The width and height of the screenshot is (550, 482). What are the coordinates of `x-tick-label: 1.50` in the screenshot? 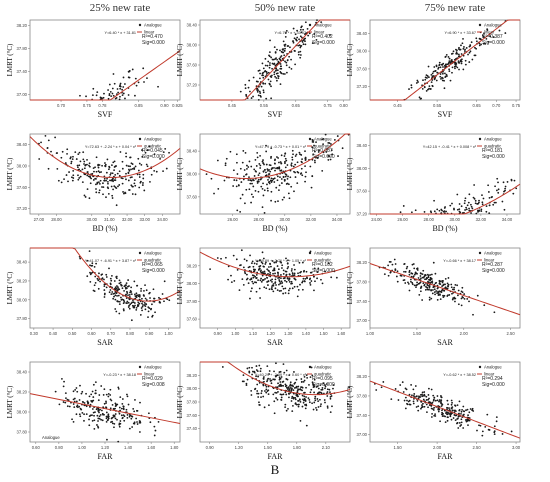 It's located at (323, 333).